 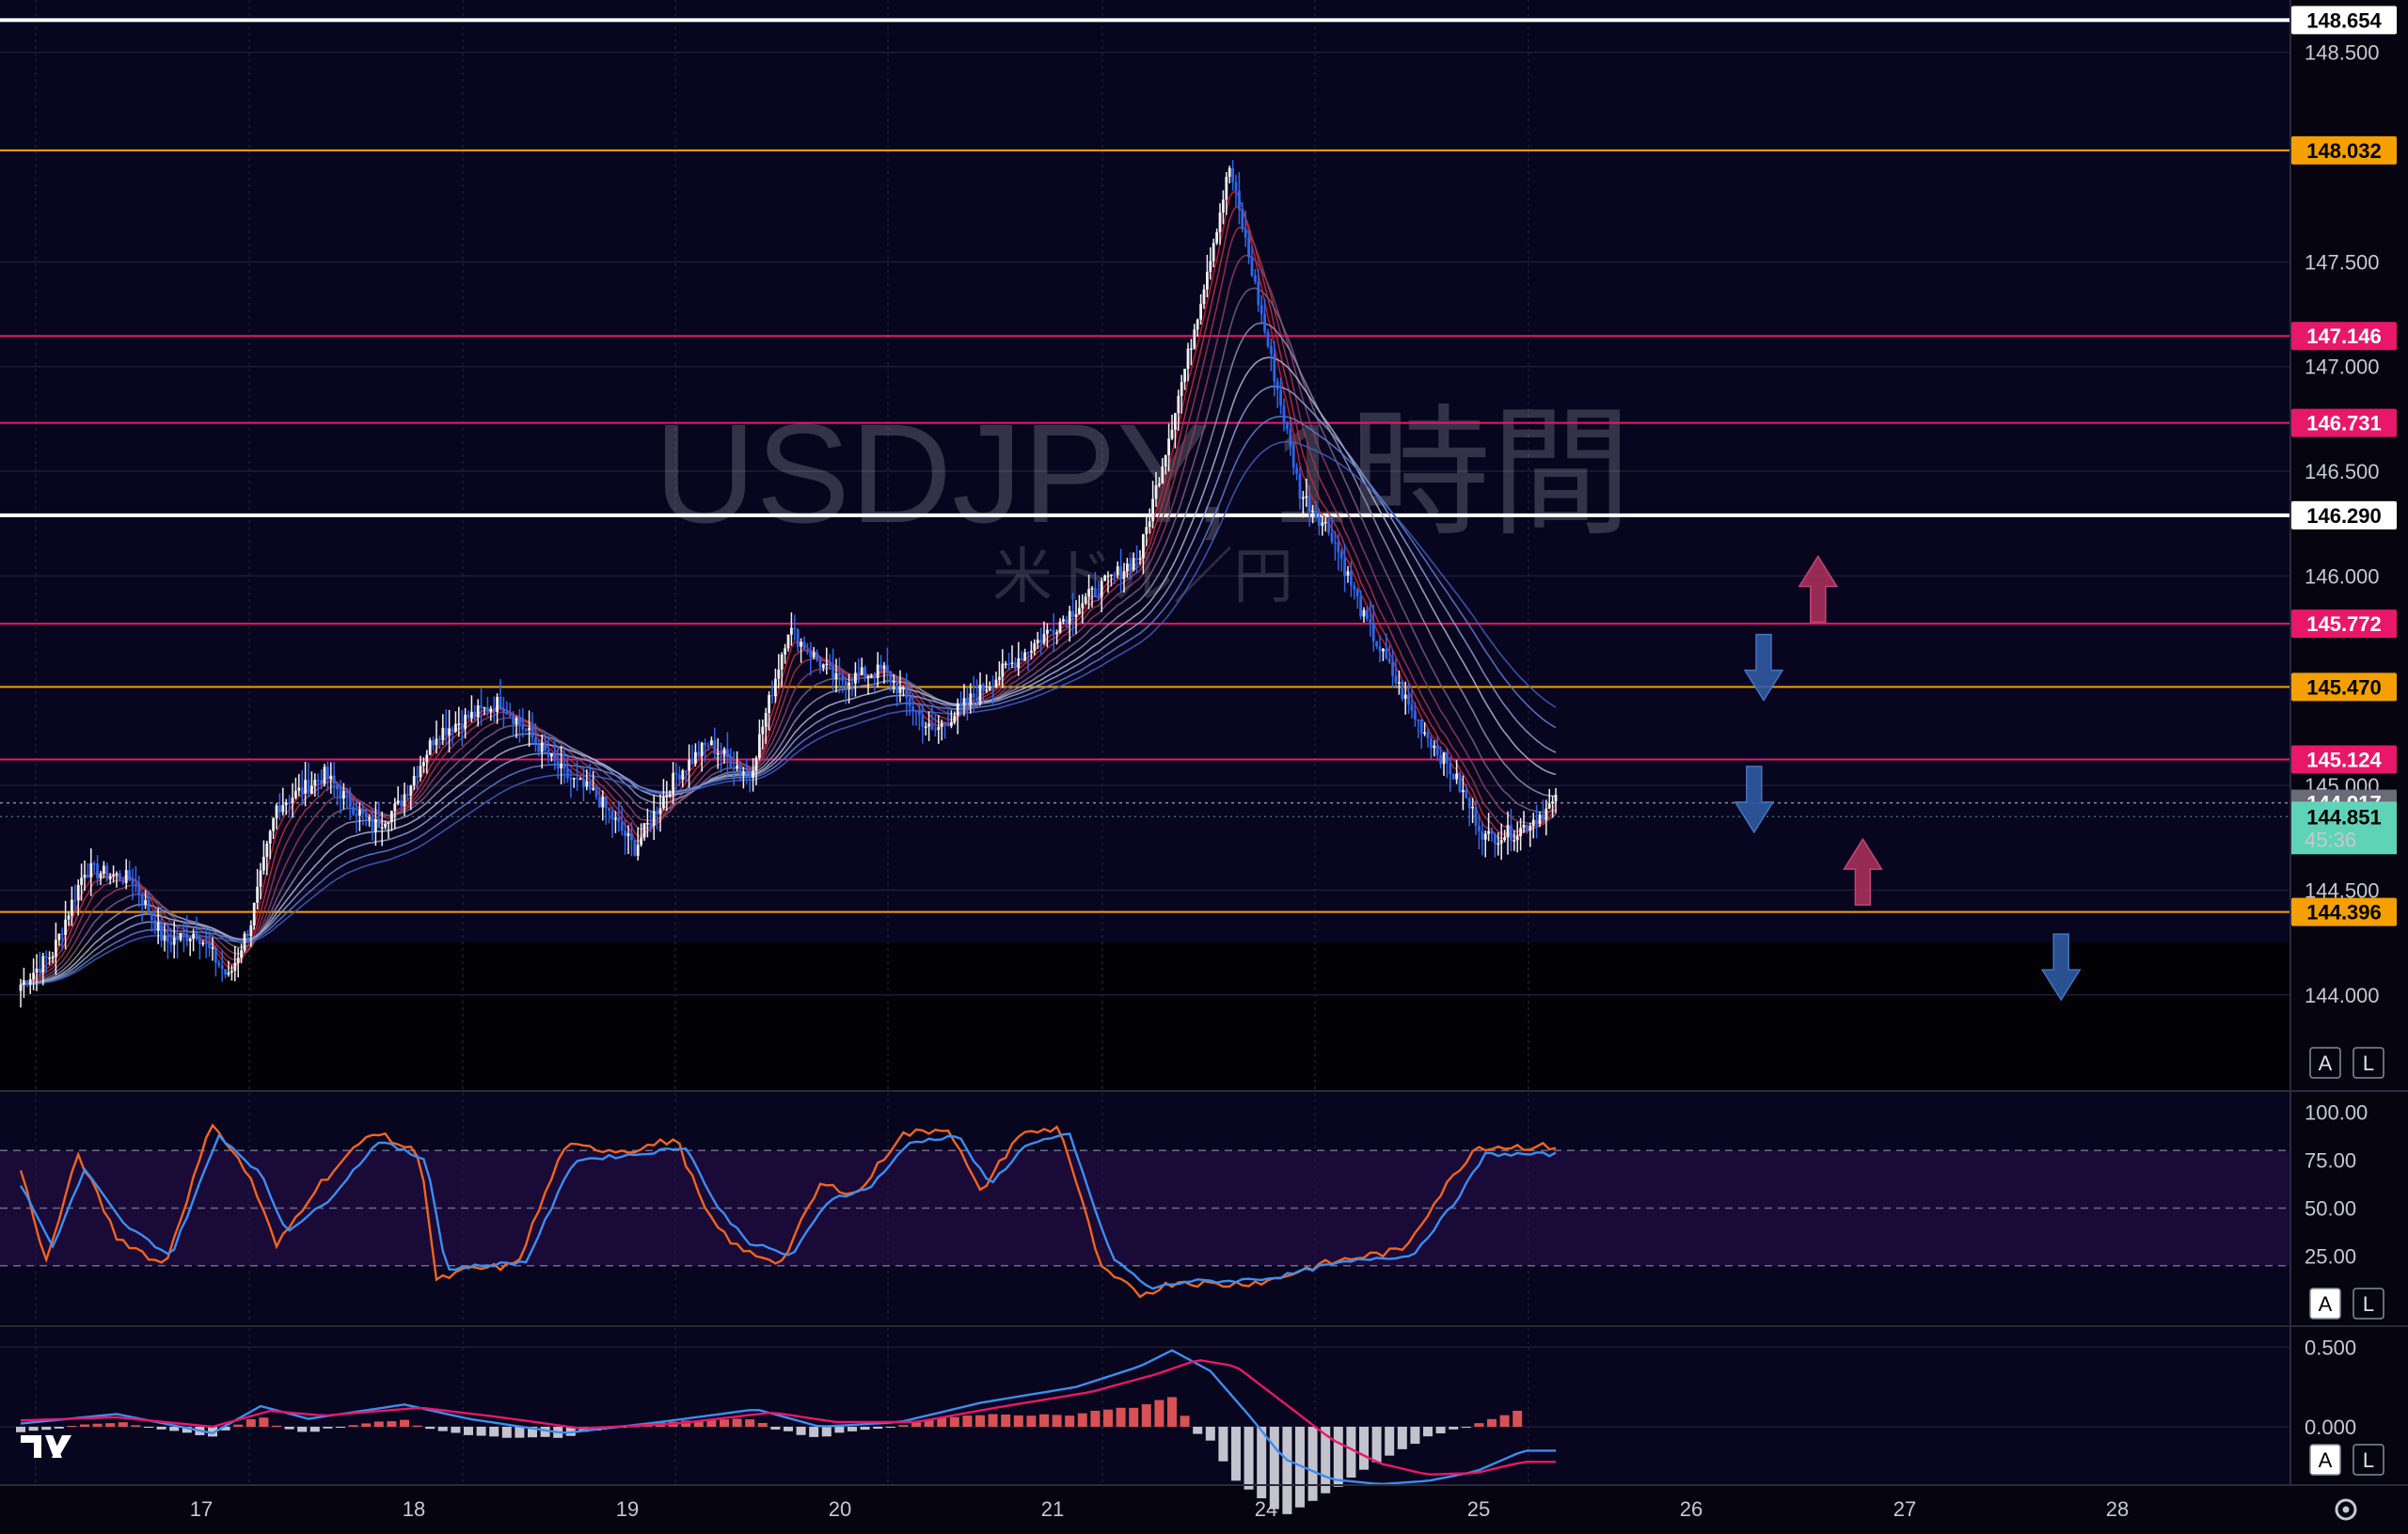 What do you see at coordinates (2344, 336) in the screenshot?
I see `price-tag-147.146` at bounding box center [2344, 336].